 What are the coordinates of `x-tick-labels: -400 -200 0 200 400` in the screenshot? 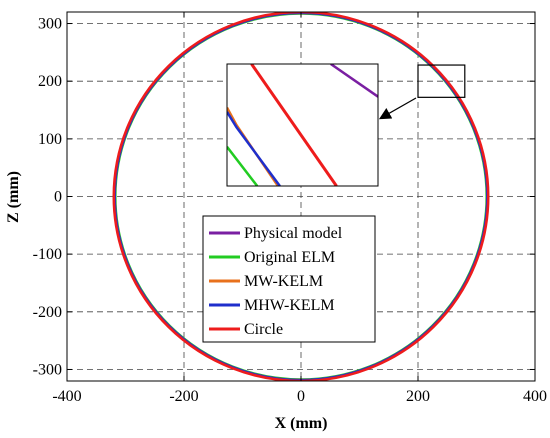 It's located at (299, 396).